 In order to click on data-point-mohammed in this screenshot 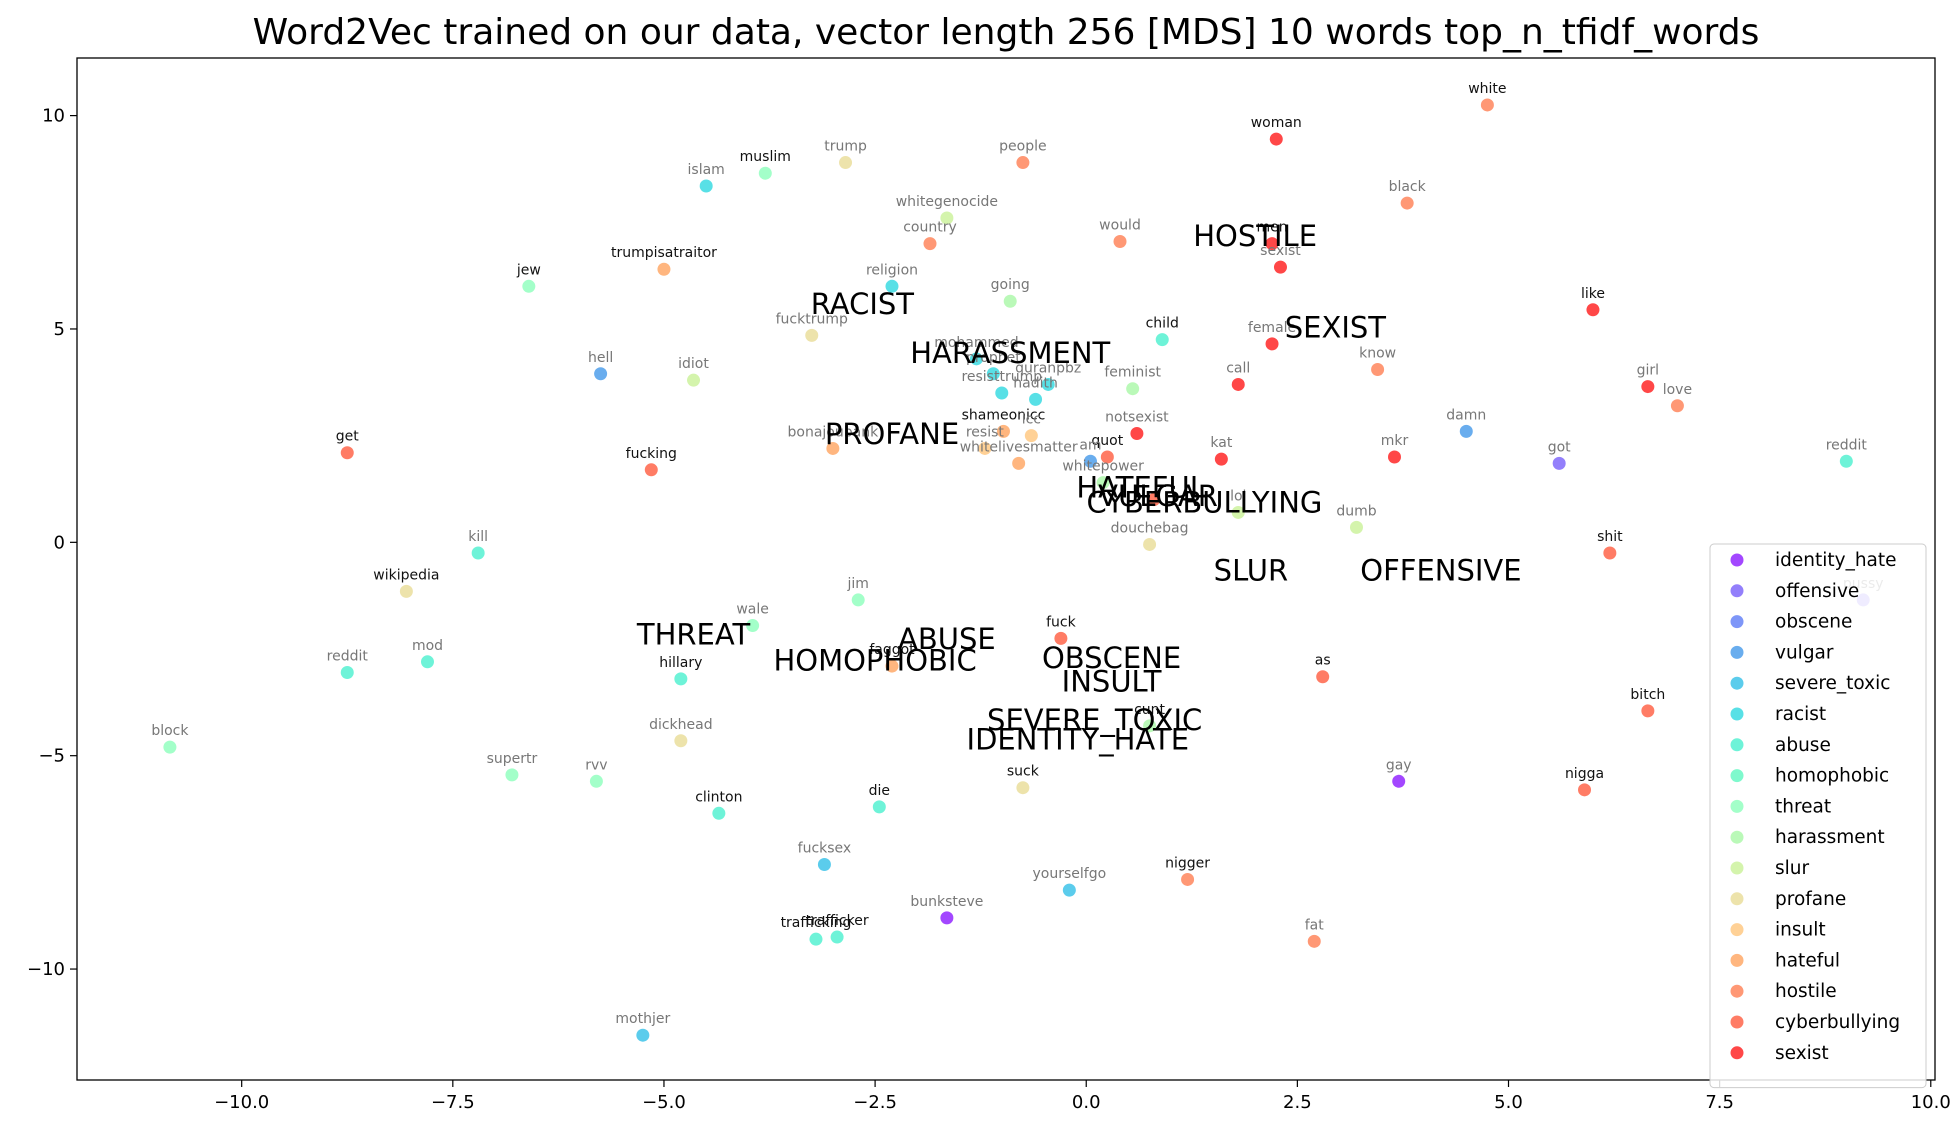, I will do `click(976, 359)`.